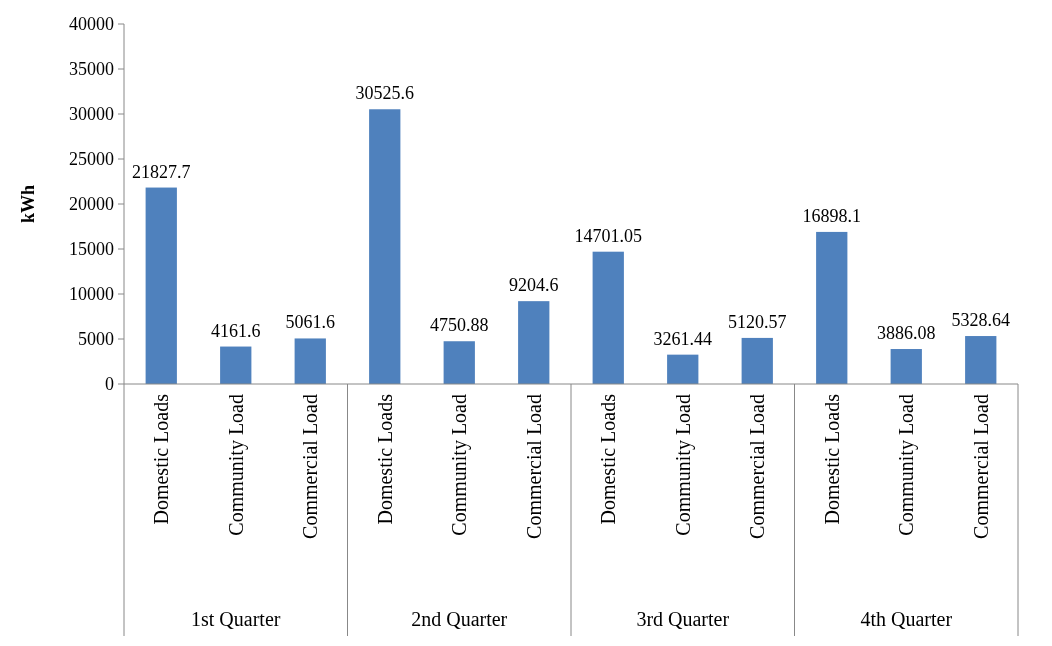 This screenshot has height=646, width=1052. I want to click on y-tick-label: 10000, so click(91, 294).